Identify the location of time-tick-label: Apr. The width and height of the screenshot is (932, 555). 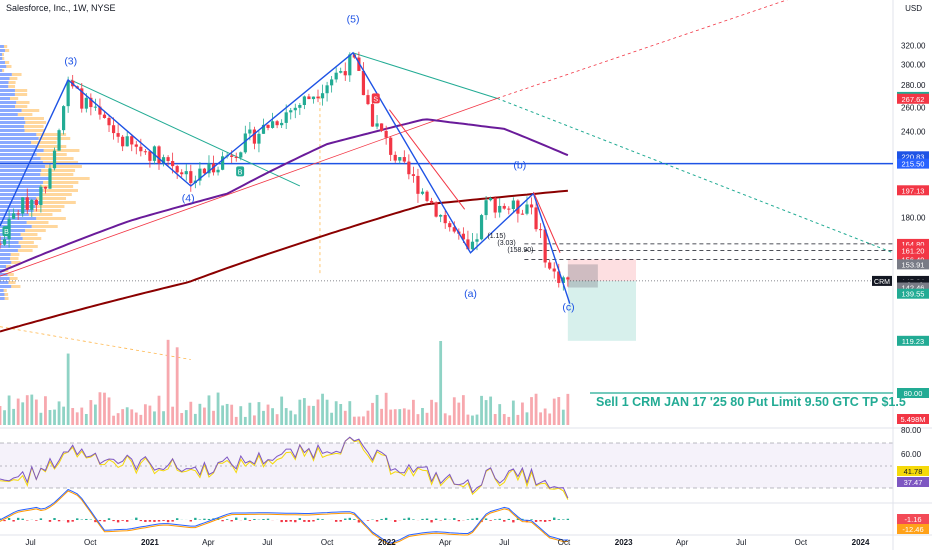
(682, 542).